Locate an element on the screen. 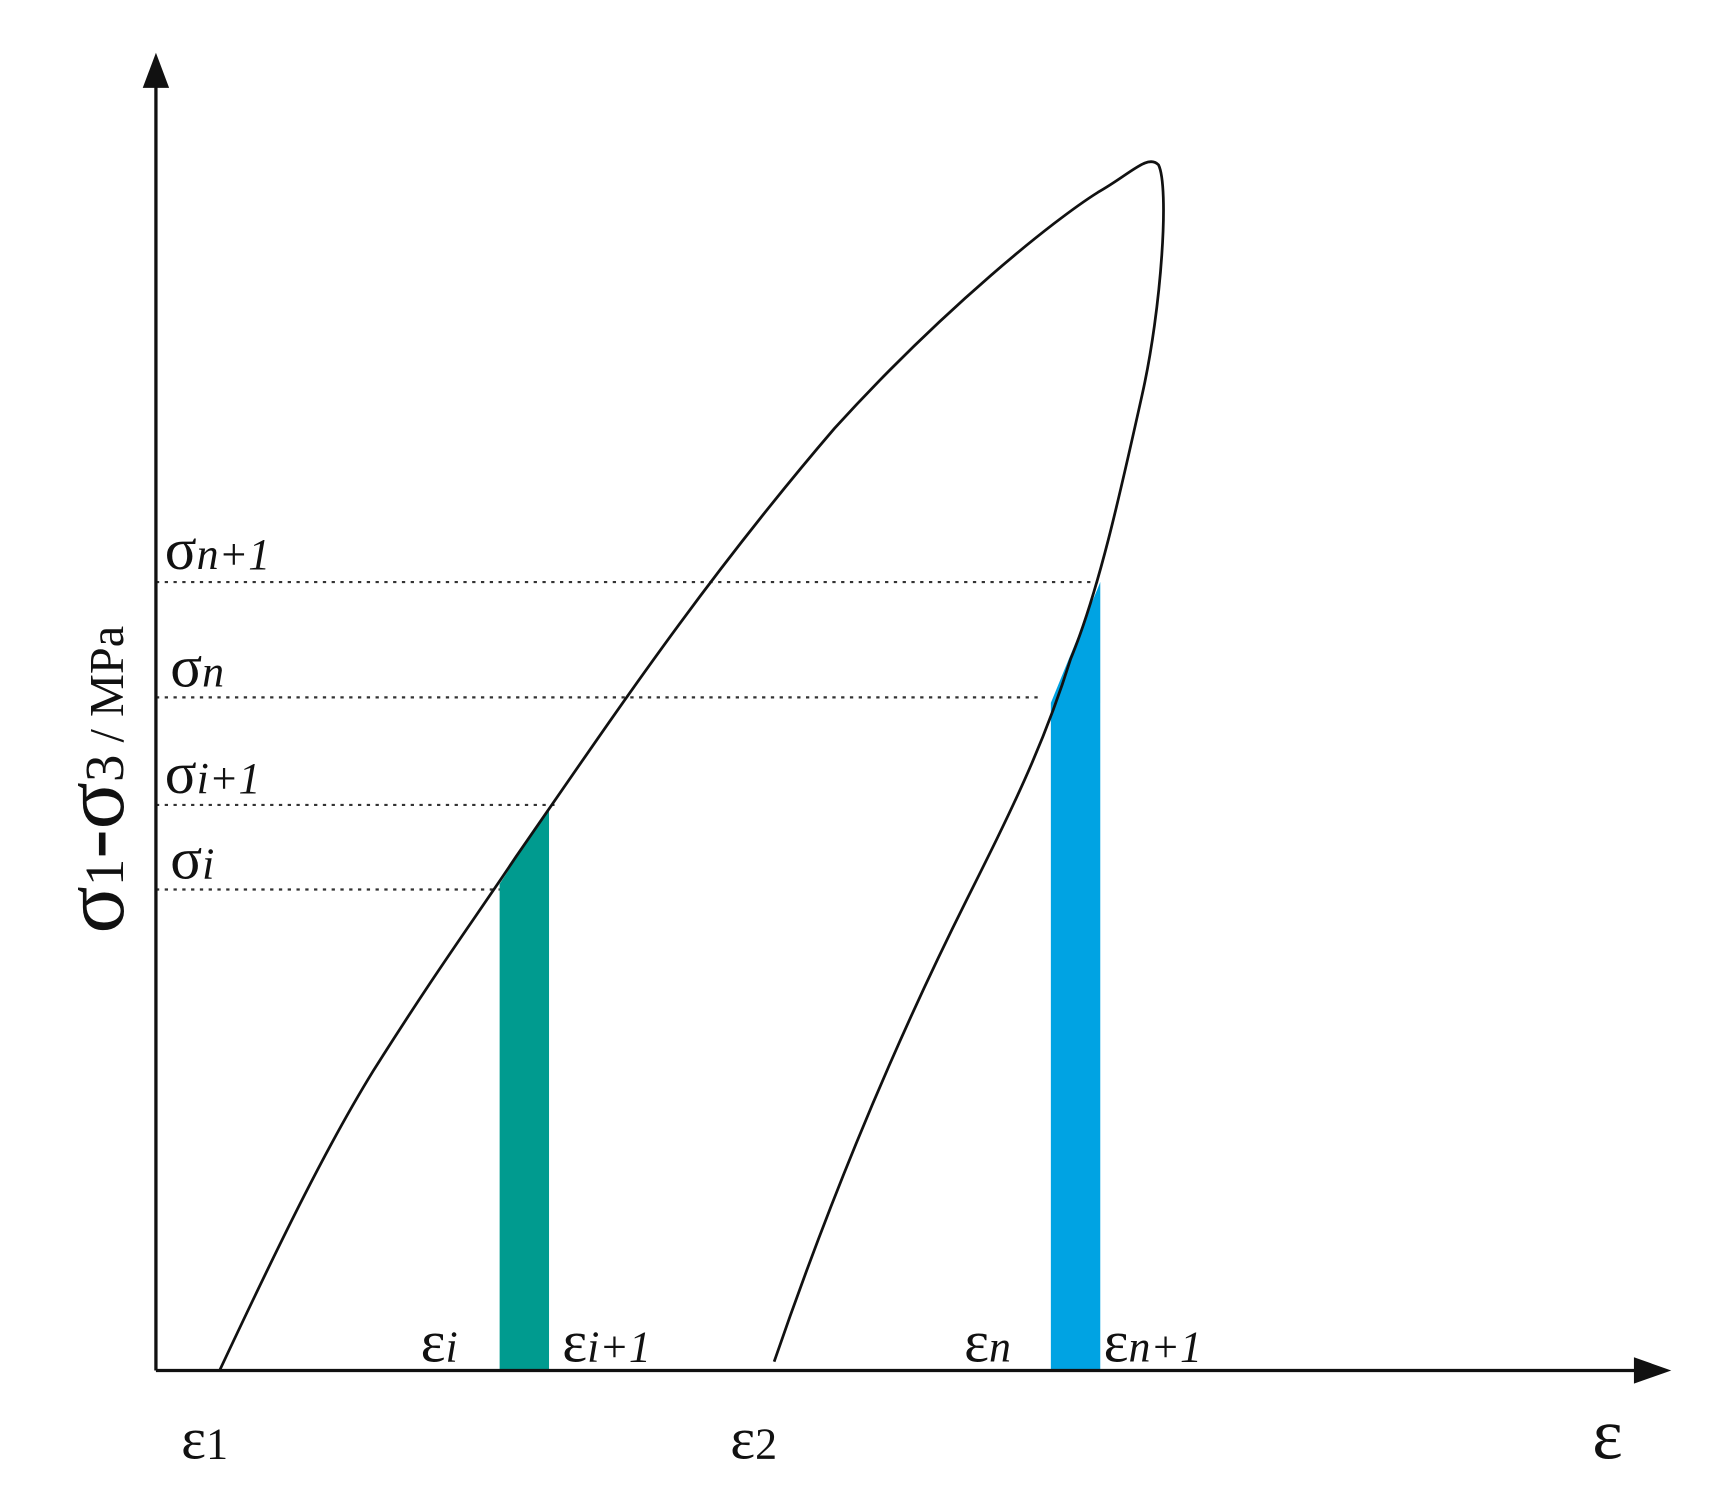 The height and width of the screenshot is (1510, 1713). symbol-label: σi+1 is located at coordinates (213, 773).